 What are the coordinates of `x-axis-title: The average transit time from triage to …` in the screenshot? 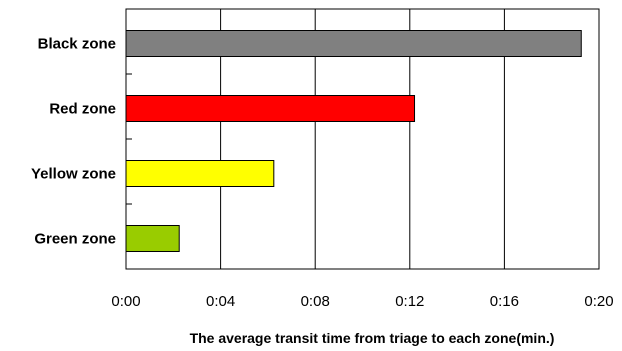 It's located at (372, 338).